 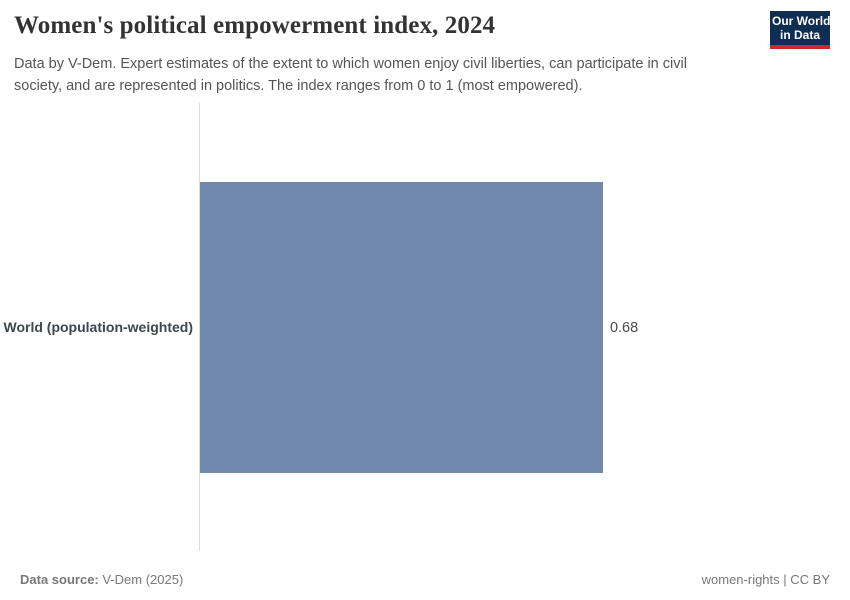 I want to click on owid-logo-line2: in Data, so click(x=799, y=35).